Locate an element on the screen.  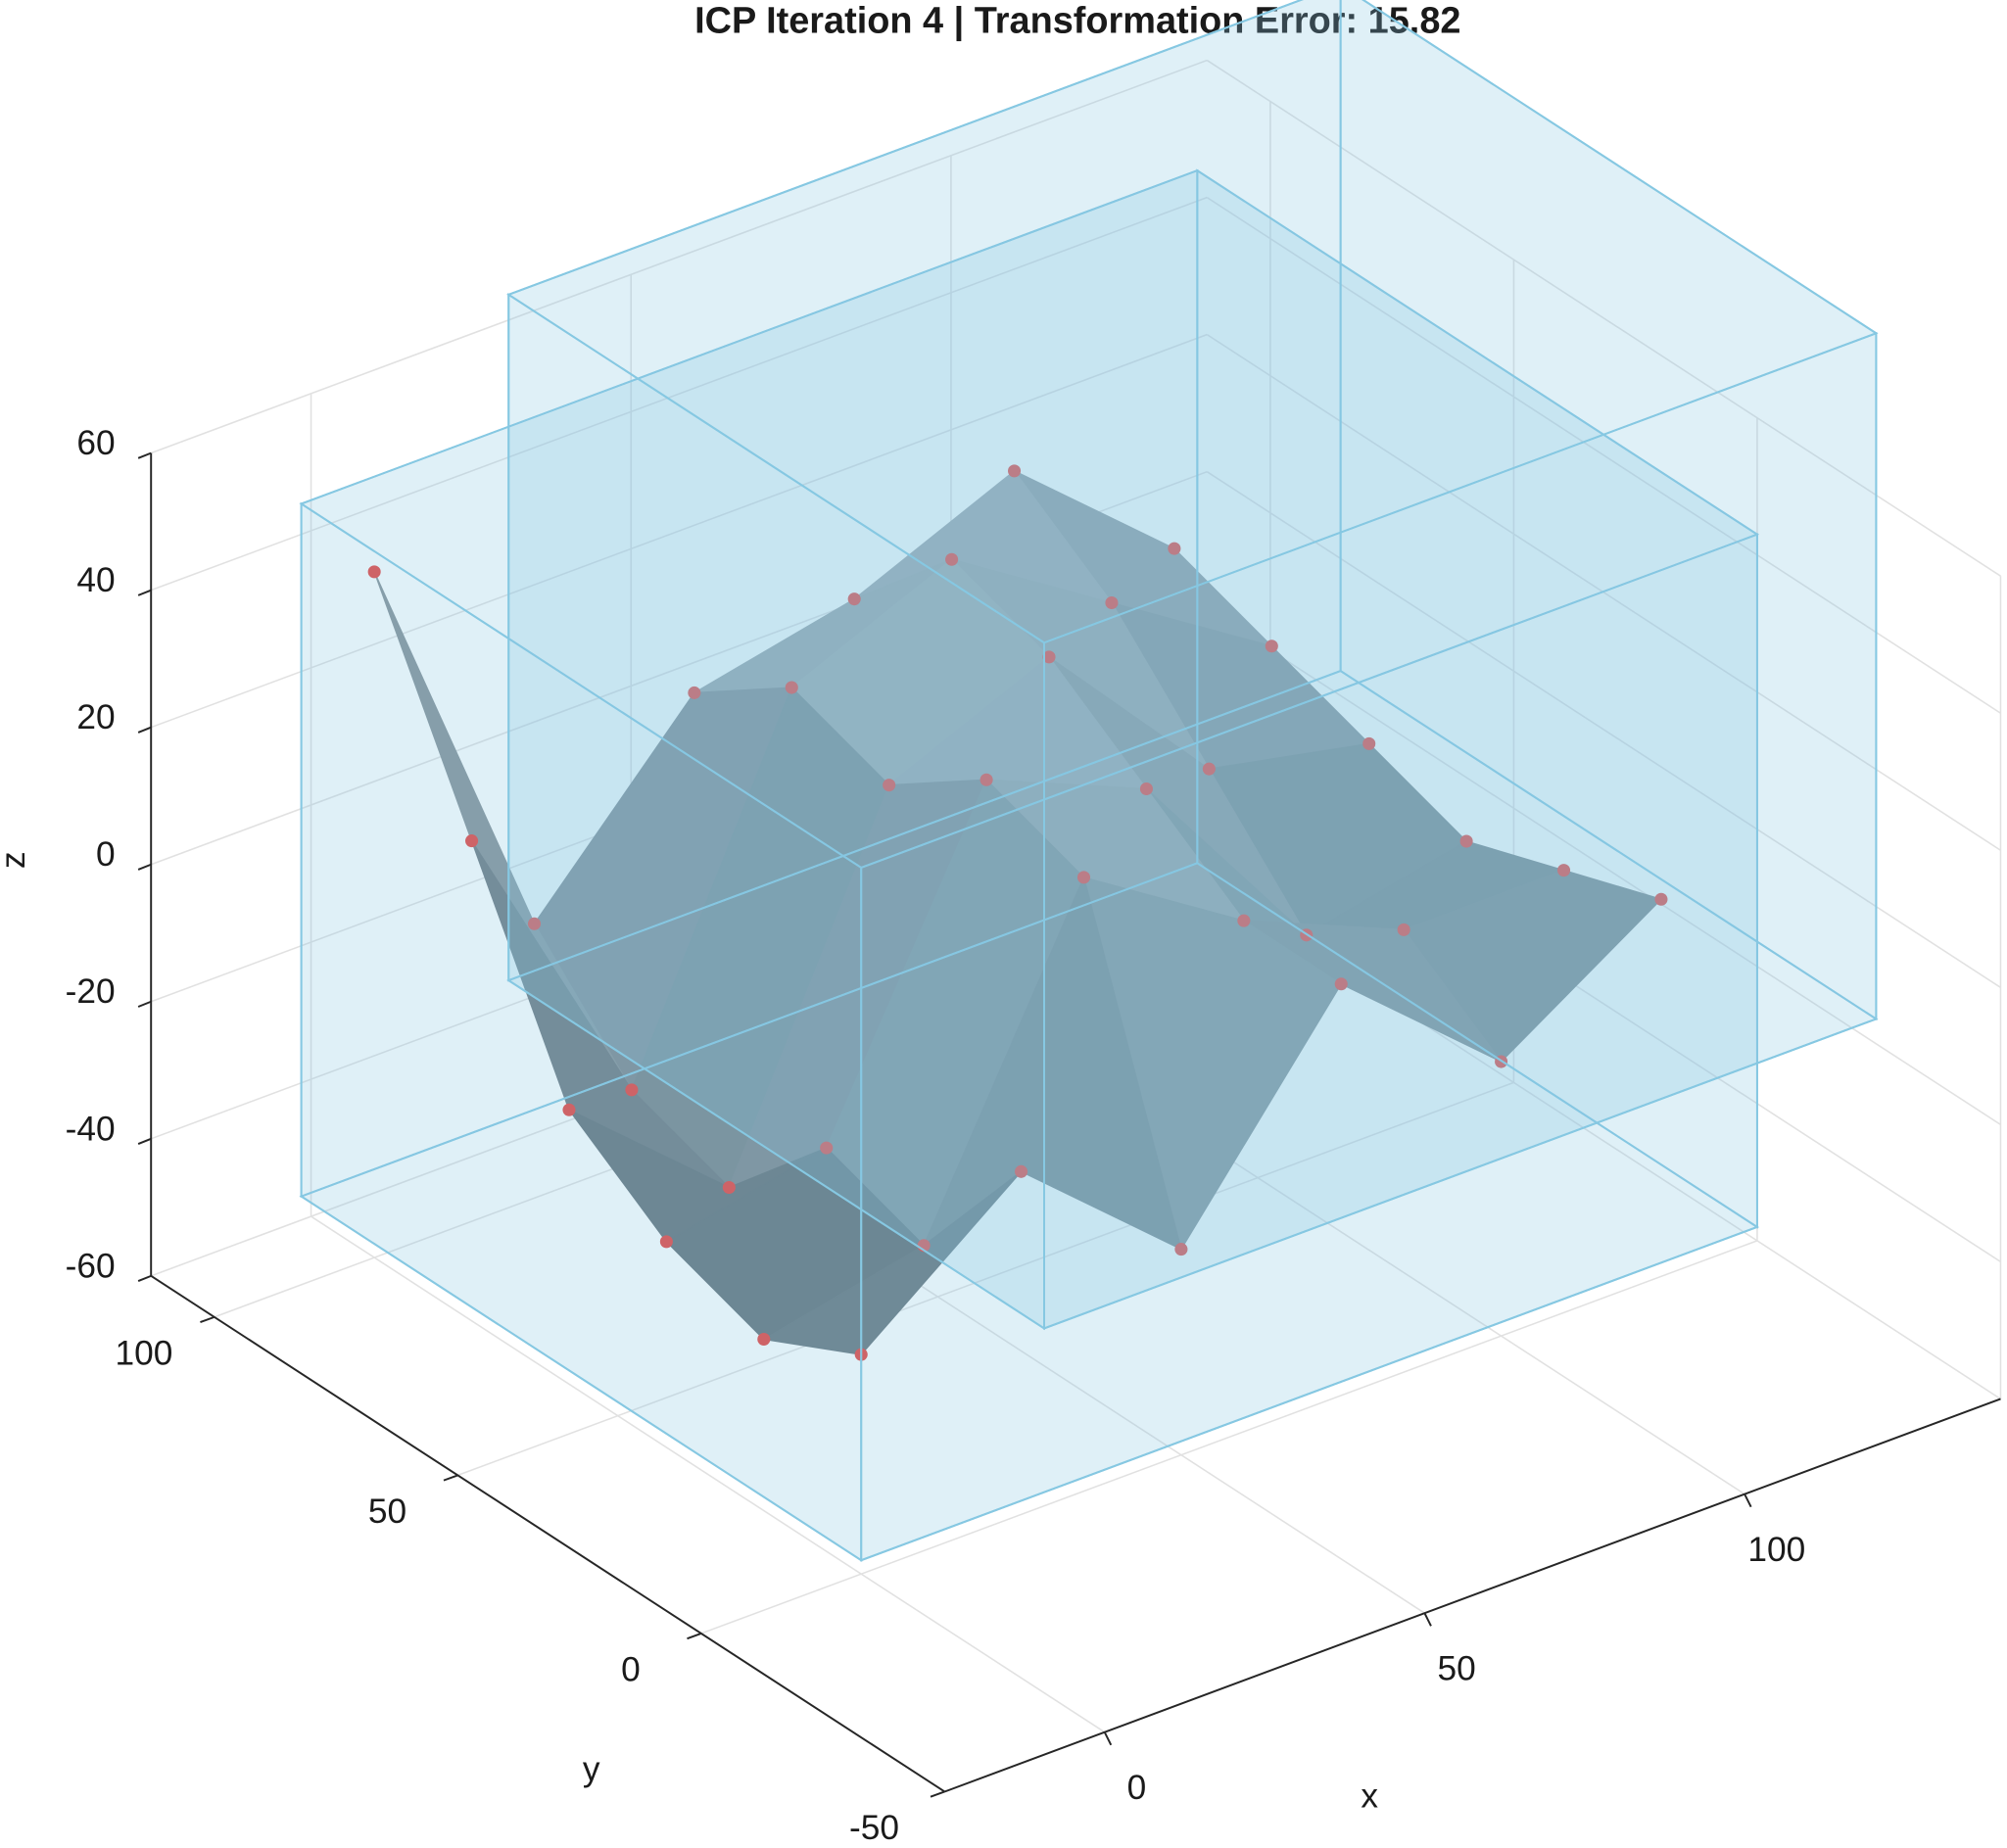
x-tick-label: 0 is located at coordinates (1137, 1788).